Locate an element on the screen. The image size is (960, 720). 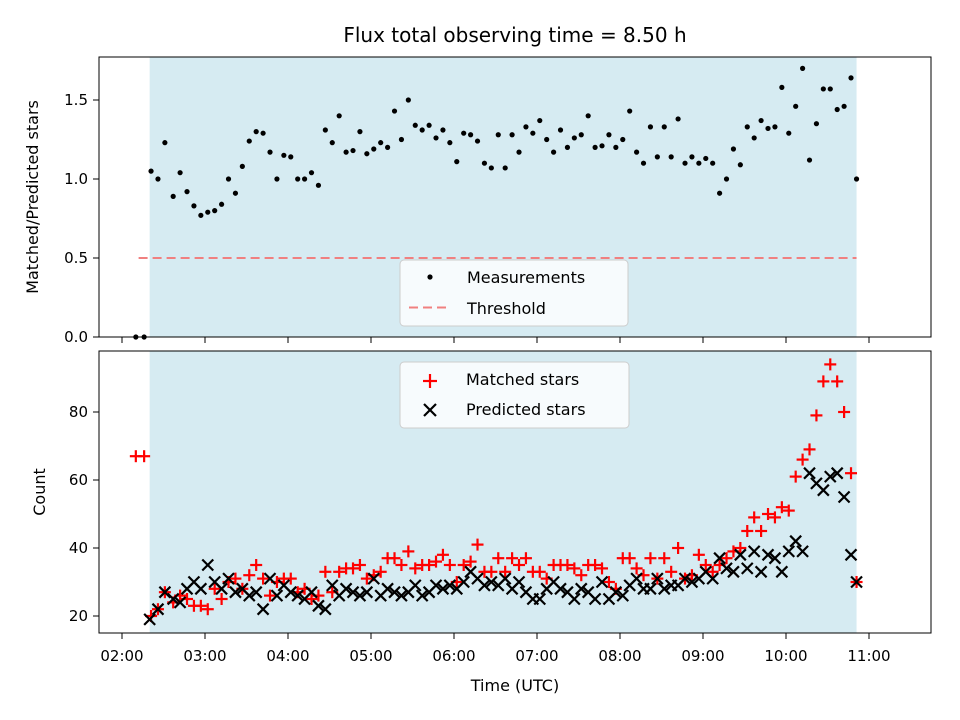
legend-marker-matched-stars is located at coordinates (430, 381).